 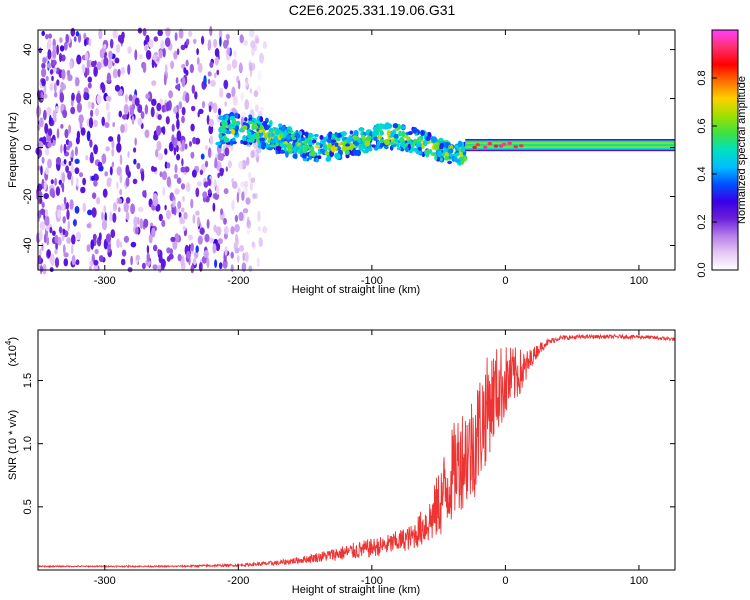 What do you see at coordinates (238, 281) in the screenshot?
I see `spectrogram-xtick-label: -200` at bounding box center [238, 281].